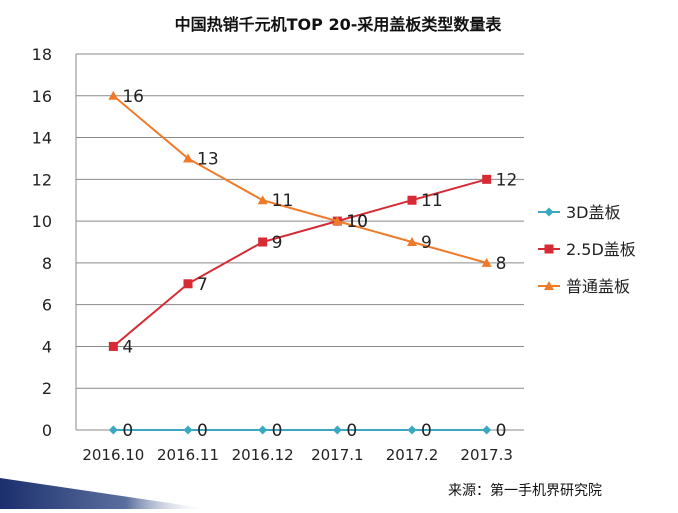  Describe the element at coordinates (357, 222) in the screenshot. I see `data-label: 10` at that location.